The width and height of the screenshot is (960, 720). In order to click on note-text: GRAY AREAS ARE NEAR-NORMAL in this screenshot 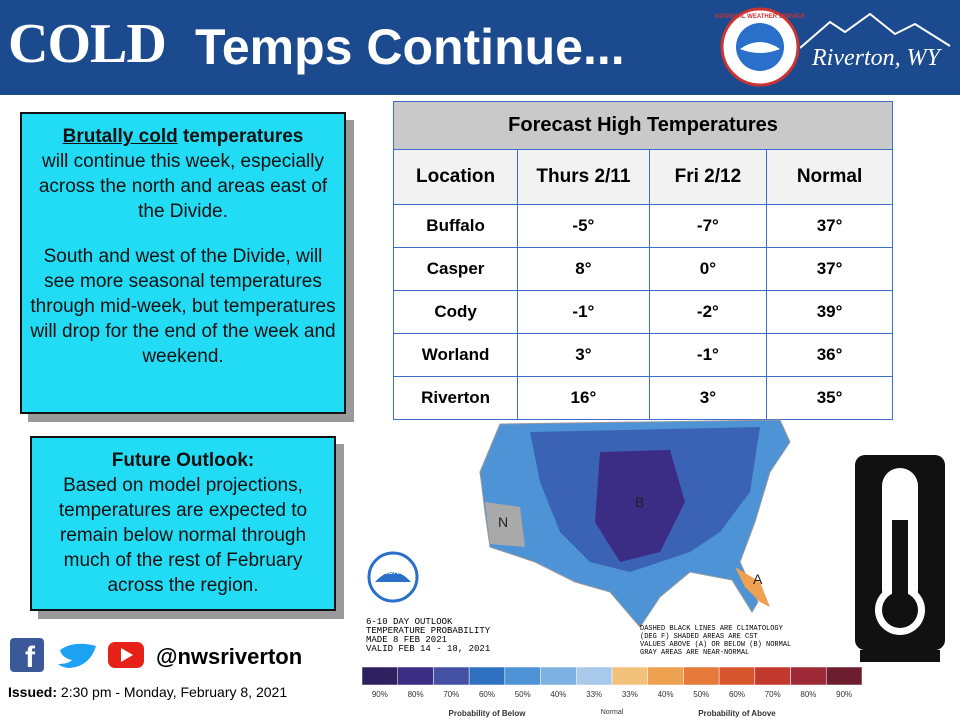, I will do `click(694, 653)`.